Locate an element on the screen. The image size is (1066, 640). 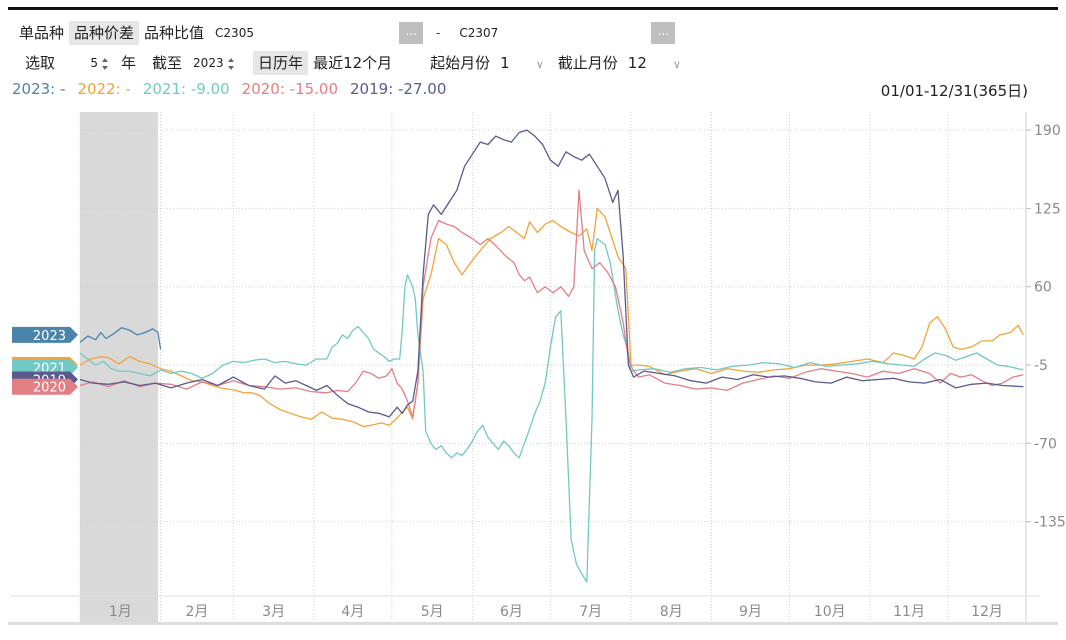
x-tick-label: 9月 is located at coordinates (750, 612).